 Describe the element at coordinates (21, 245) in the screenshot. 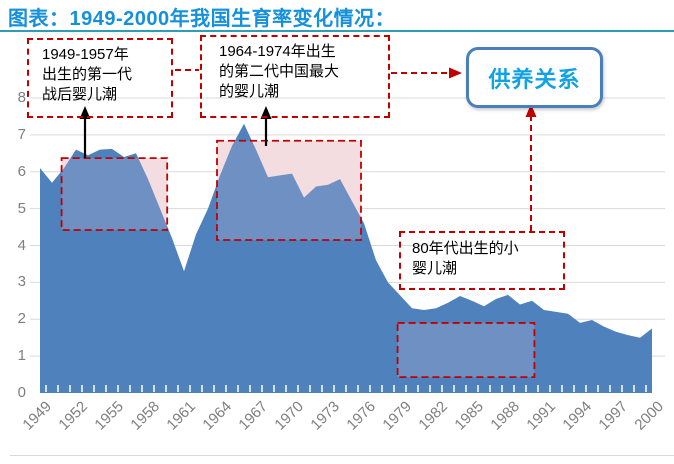

I see `y-axis-label: 4` at that location.